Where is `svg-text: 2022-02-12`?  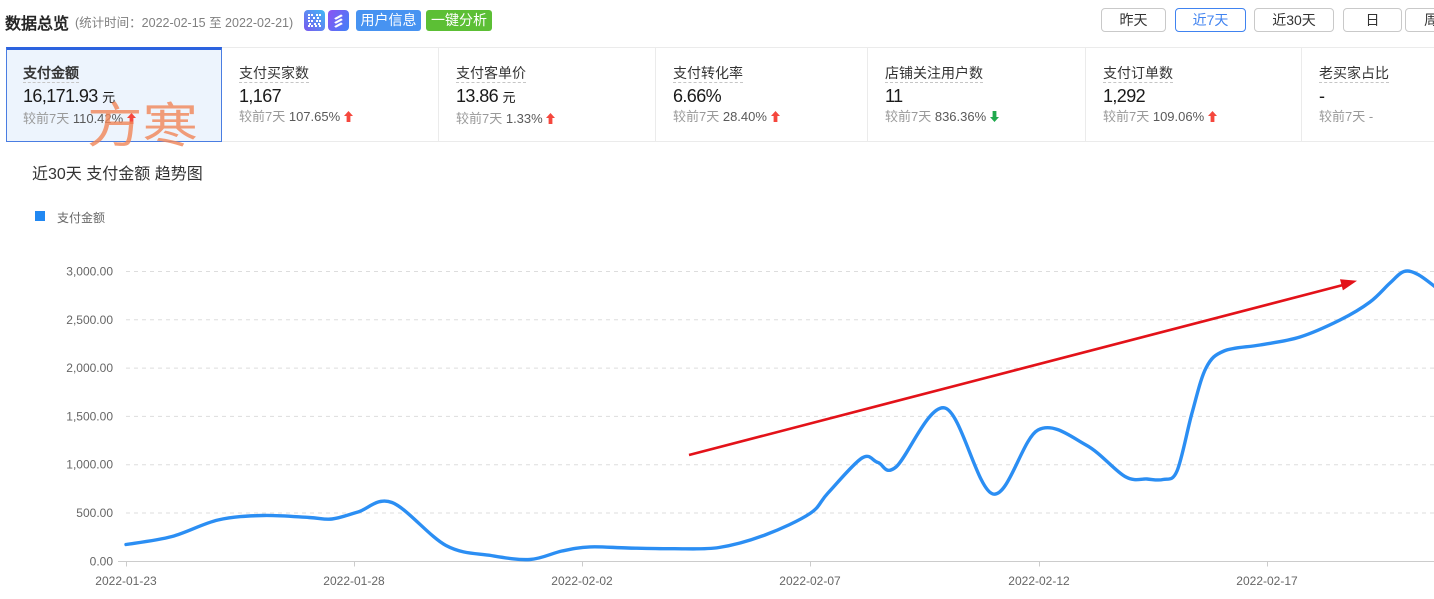 svg-text: 2022-02-12 is located at coordinates (1039, 581).